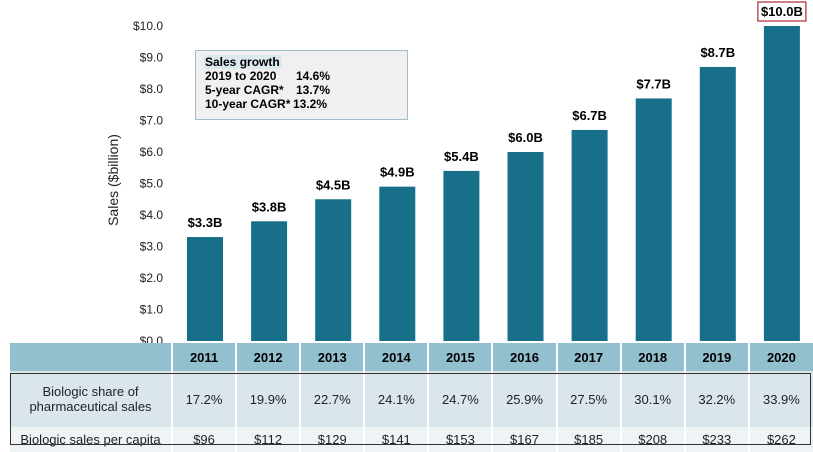 The width and height of the screenshot is (813, 452). Describe the element at coordinates (152, 215) in the screenshot. I see `y-tick-label: $4.0` at that location.